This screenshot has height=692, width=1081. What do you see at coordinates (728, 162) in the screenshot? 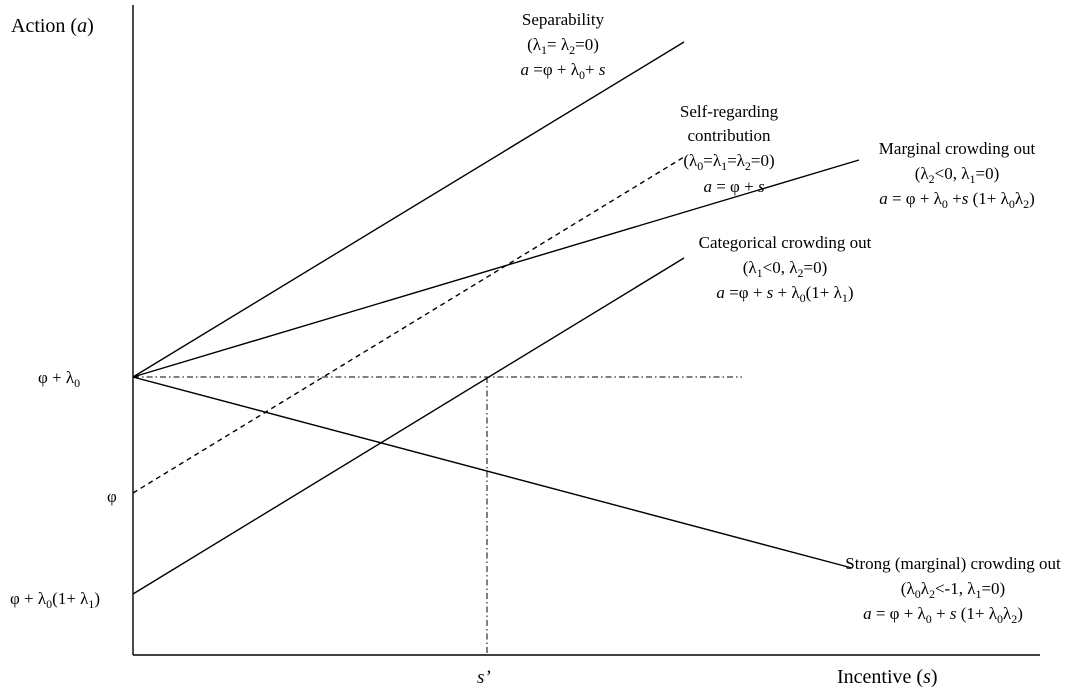
I see `self-regarding-condition: (λ0=λ1=λ2=0)` at bounding box center [728, 162].